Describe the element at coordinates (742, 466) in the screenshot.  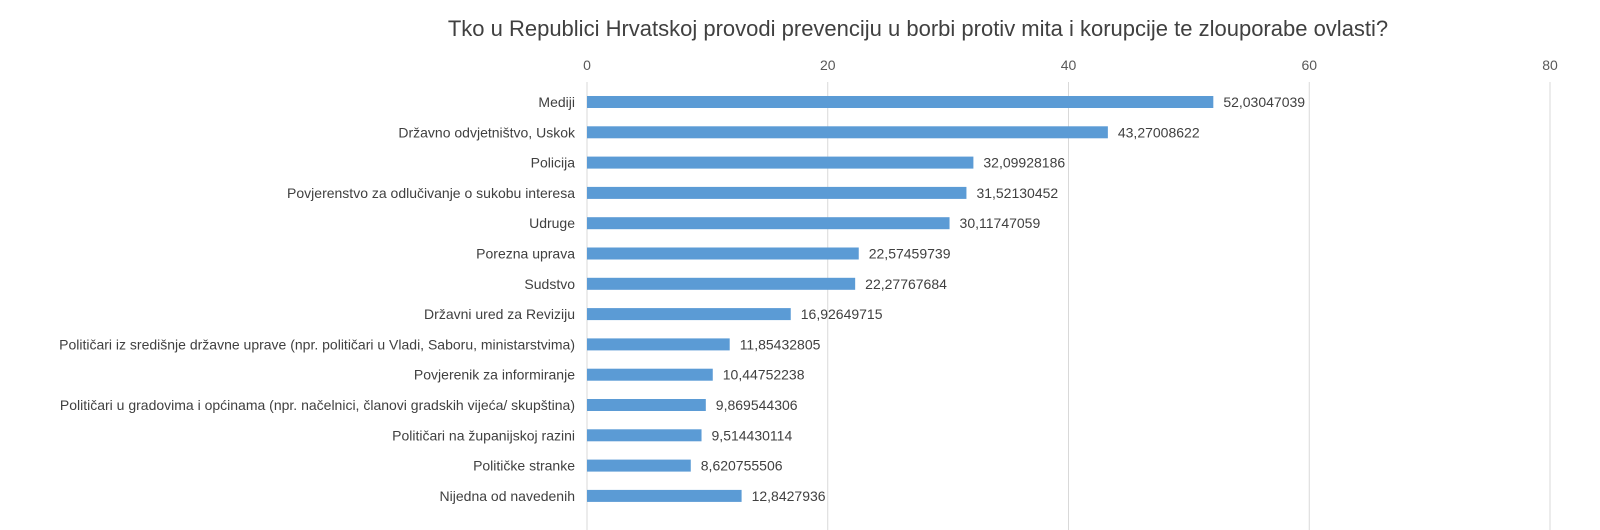
I see `data-label: 8,620755506` at that location.